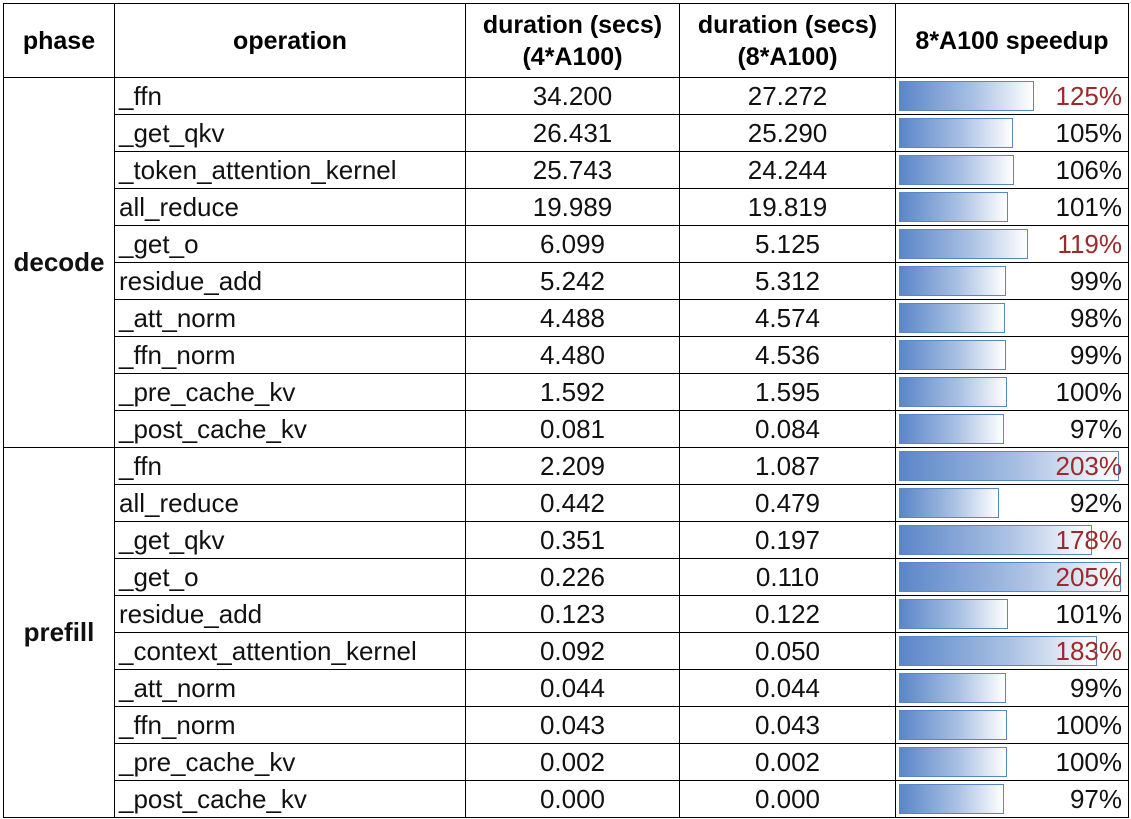 The image size is (1131, 819). Describe the element at coordinates (787, 392) in the screenshot. I see `duration-8-cell: 1.595` at that location.